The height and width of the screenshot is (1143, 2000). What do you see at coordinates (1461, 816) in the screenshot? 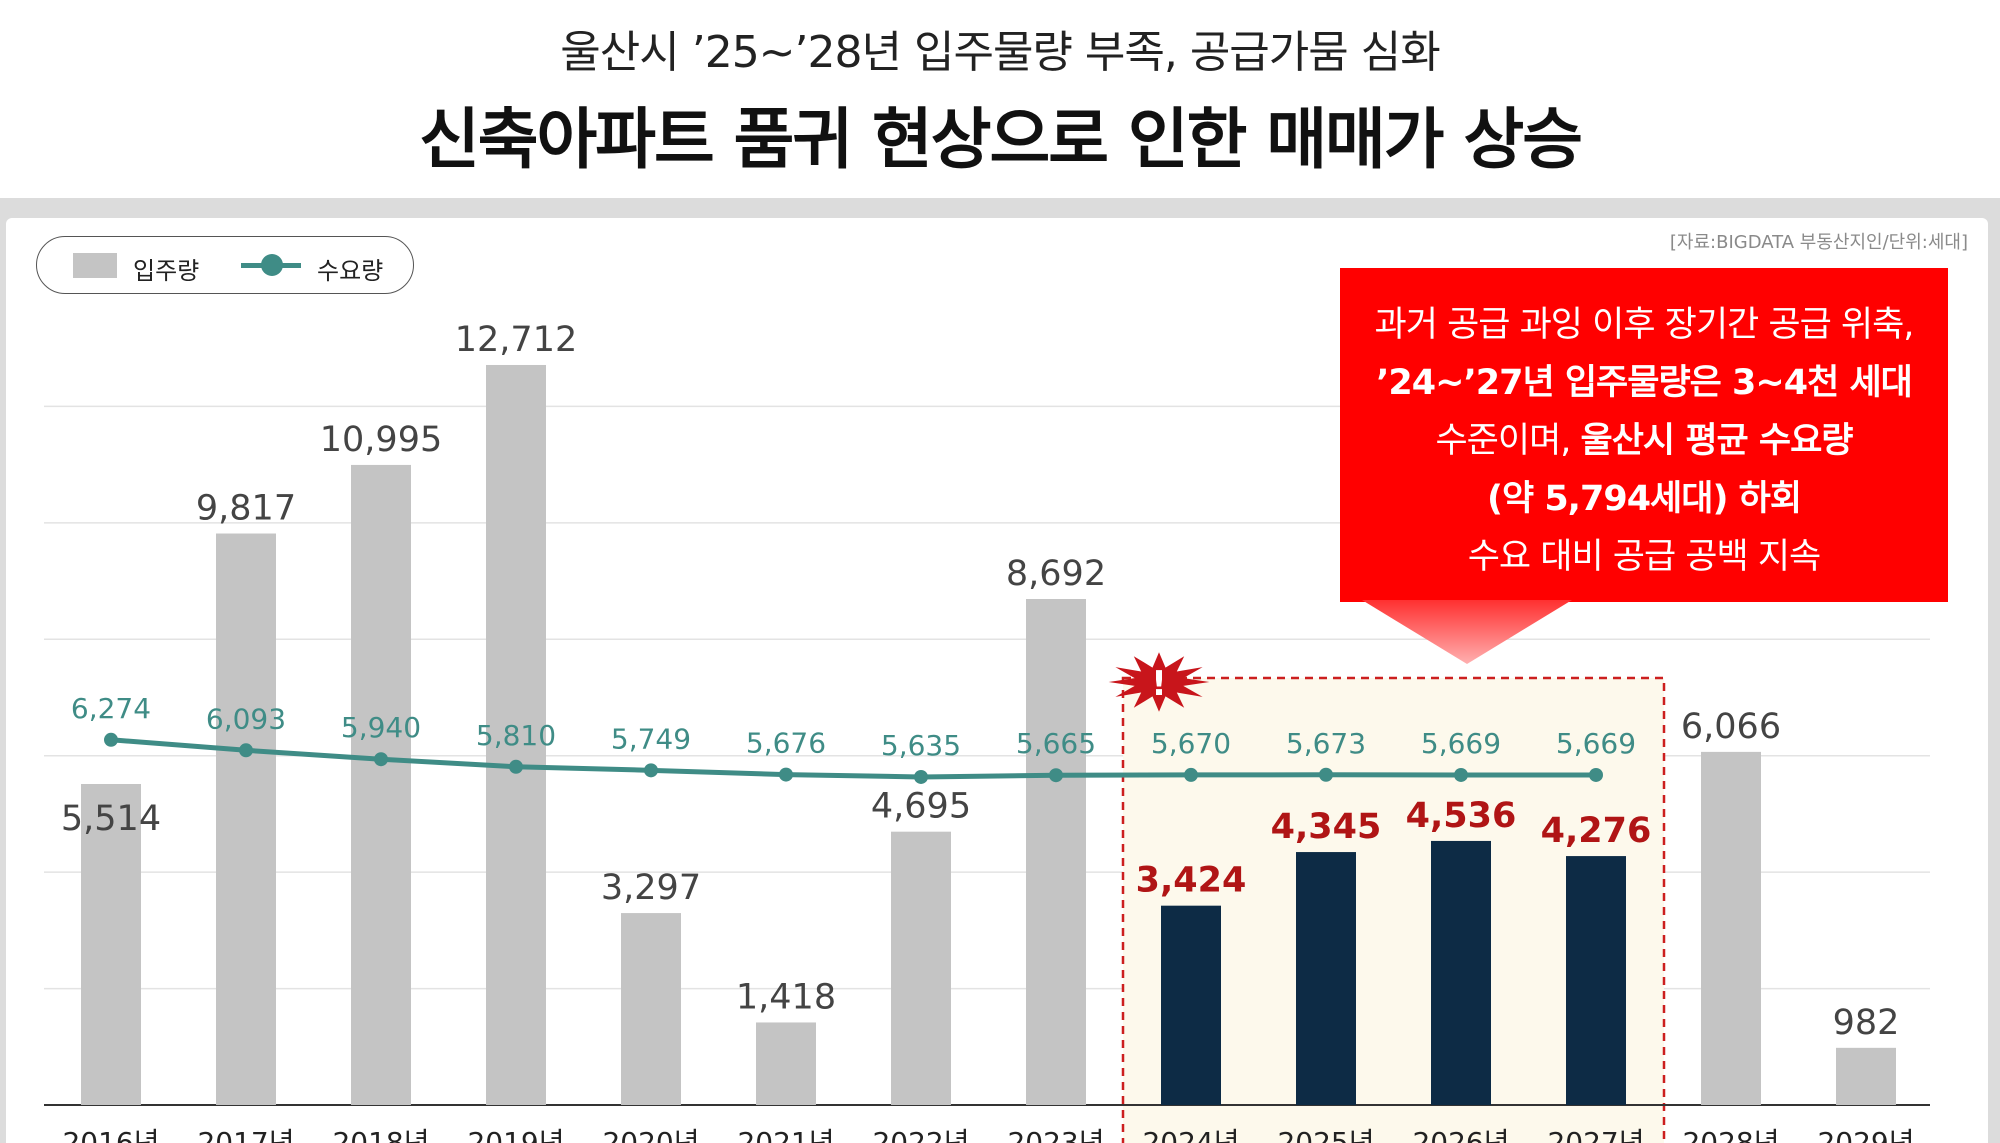
I see `bar-value-label: 4,536` at bounding box center [1461, 816].